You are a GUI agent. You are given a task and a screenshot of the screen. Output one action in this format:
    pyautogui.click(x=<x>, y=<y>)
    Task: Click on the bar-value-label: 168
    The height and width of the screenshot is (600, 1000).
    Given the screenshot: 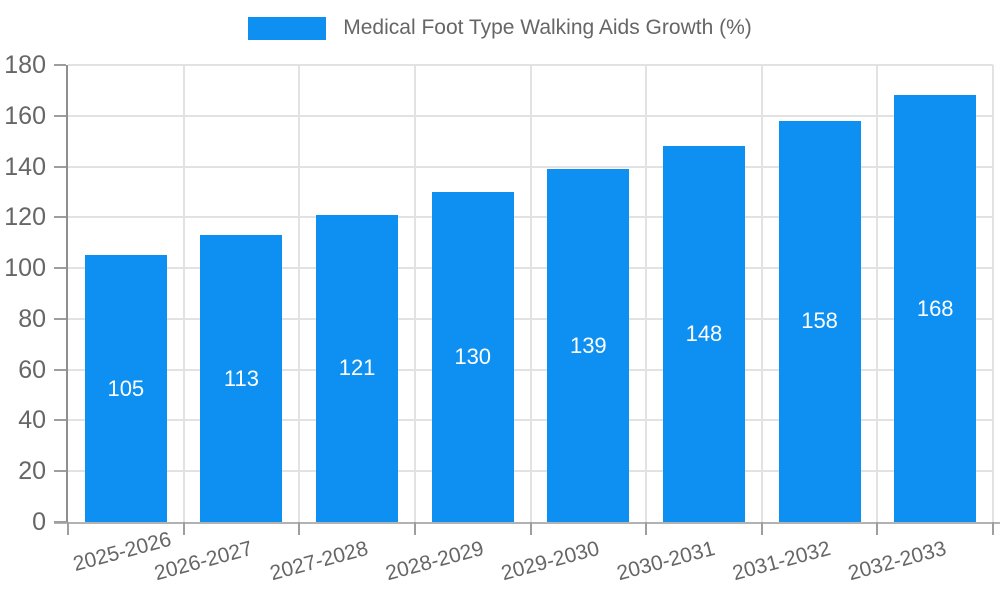 What is the action you would take?
    pyautogui.click(x=935, y=308)
    